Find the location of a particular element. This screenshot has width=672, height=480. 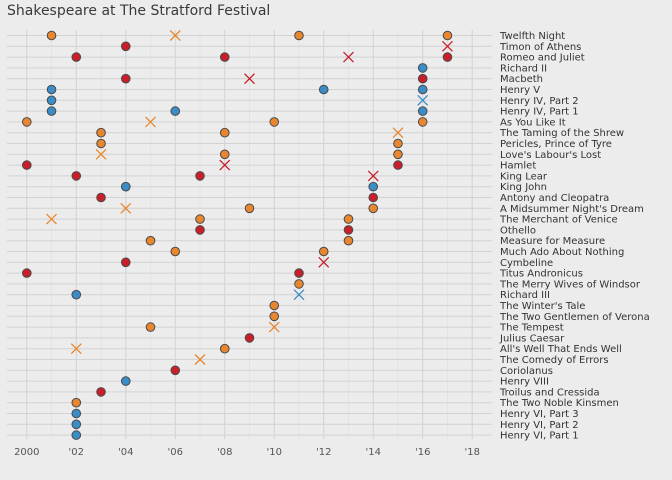

y-tick-label: The Merchant of Venice is located at coordinates (558, 220).